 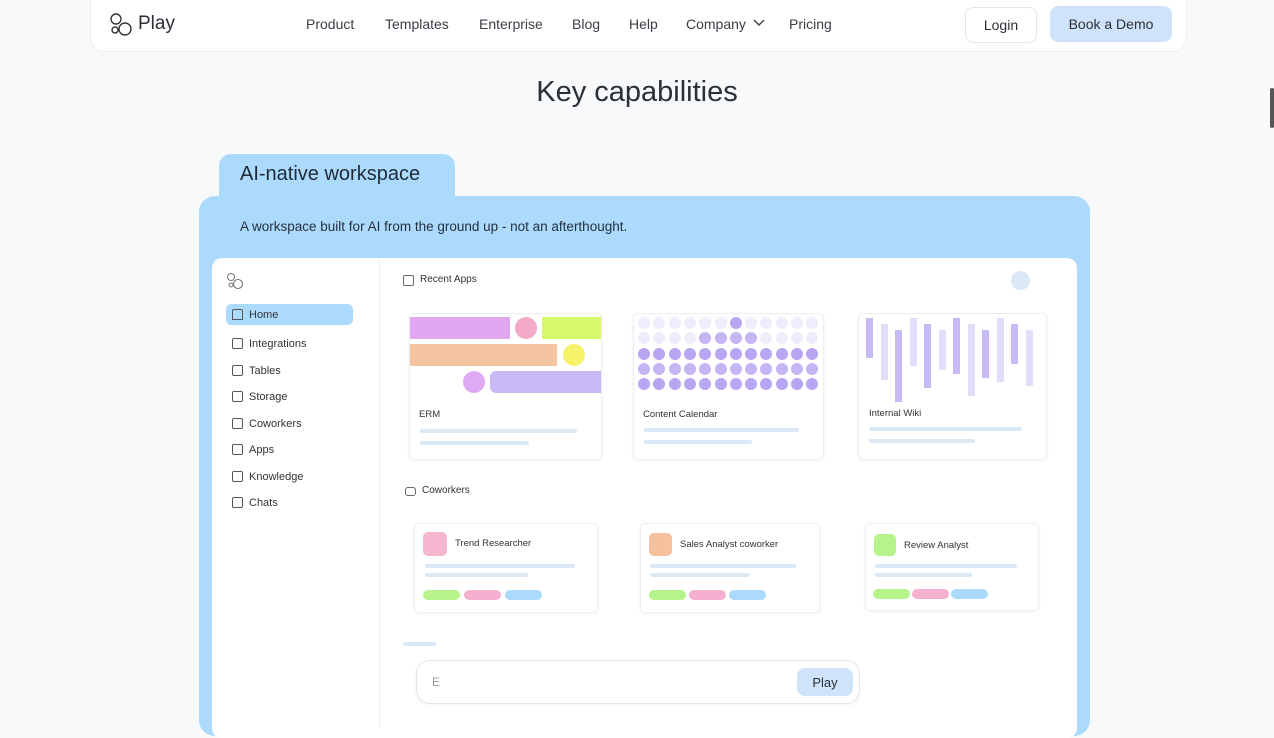 I want to click on nav-link: Templates, so click(x=417, y=24).